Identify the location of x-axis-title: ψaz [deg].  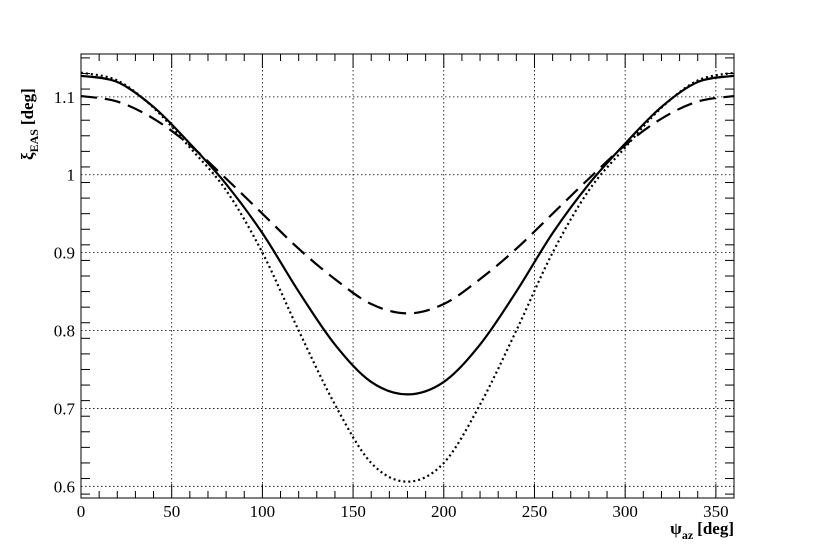
(702, 530).